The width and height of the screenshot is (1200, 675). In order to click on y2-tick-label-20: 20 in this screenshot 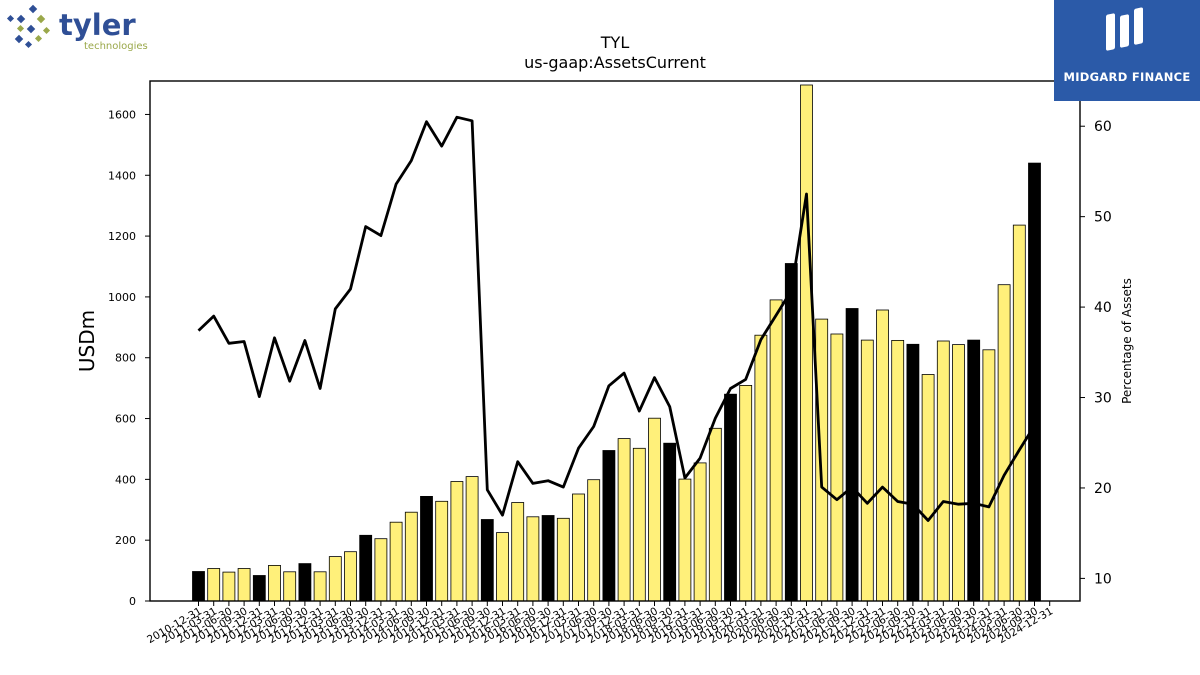, I will do `click(1103, 489)`.